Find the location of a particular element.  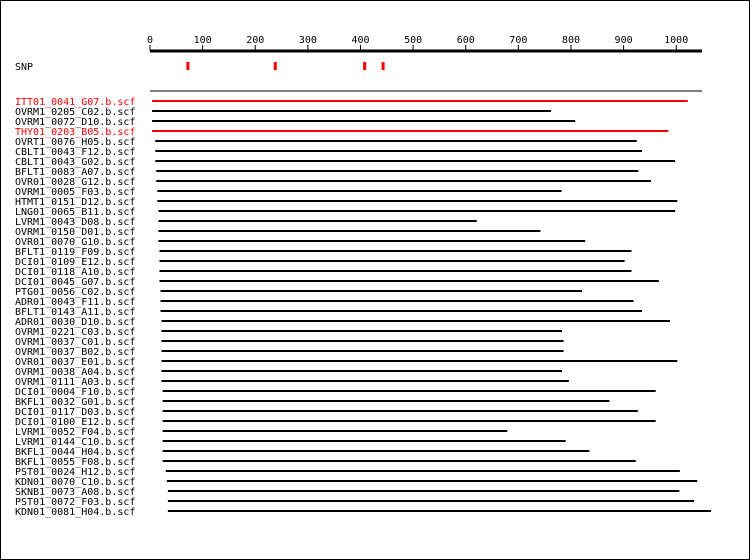

read-name: DCI01_0045_G07.b.scf is located at coordinates (75, 282).